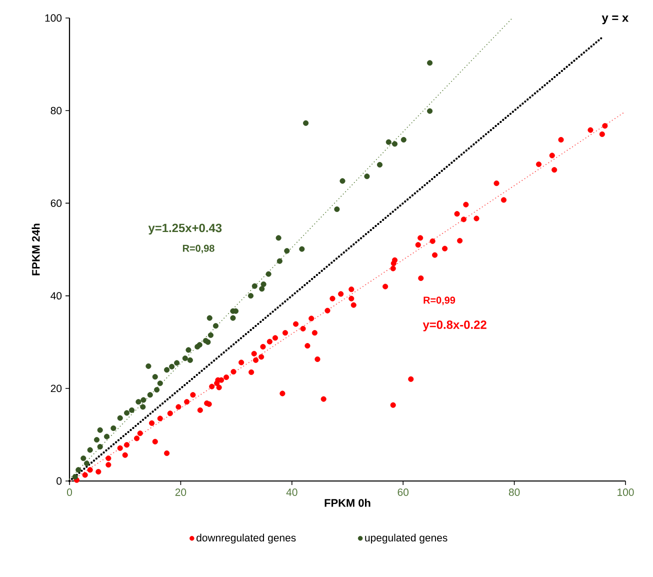 The width and height of the screenshot is (653, 577). I want to click on legend-label: downregulated genes, so click(246, 539).